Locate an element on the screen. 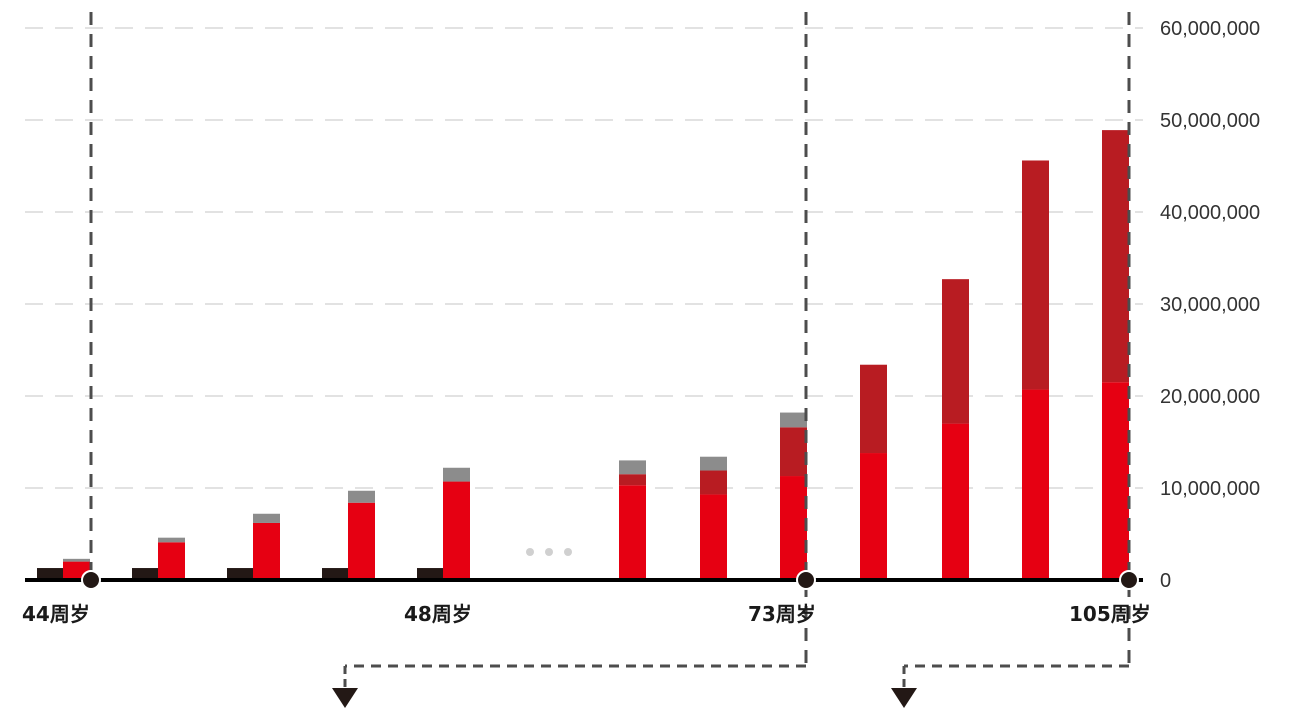 Image resolution: width=1316 pixels, height=710 pixels. y-tick-label: 40,000,000 is located at coordinates (1210, 213).